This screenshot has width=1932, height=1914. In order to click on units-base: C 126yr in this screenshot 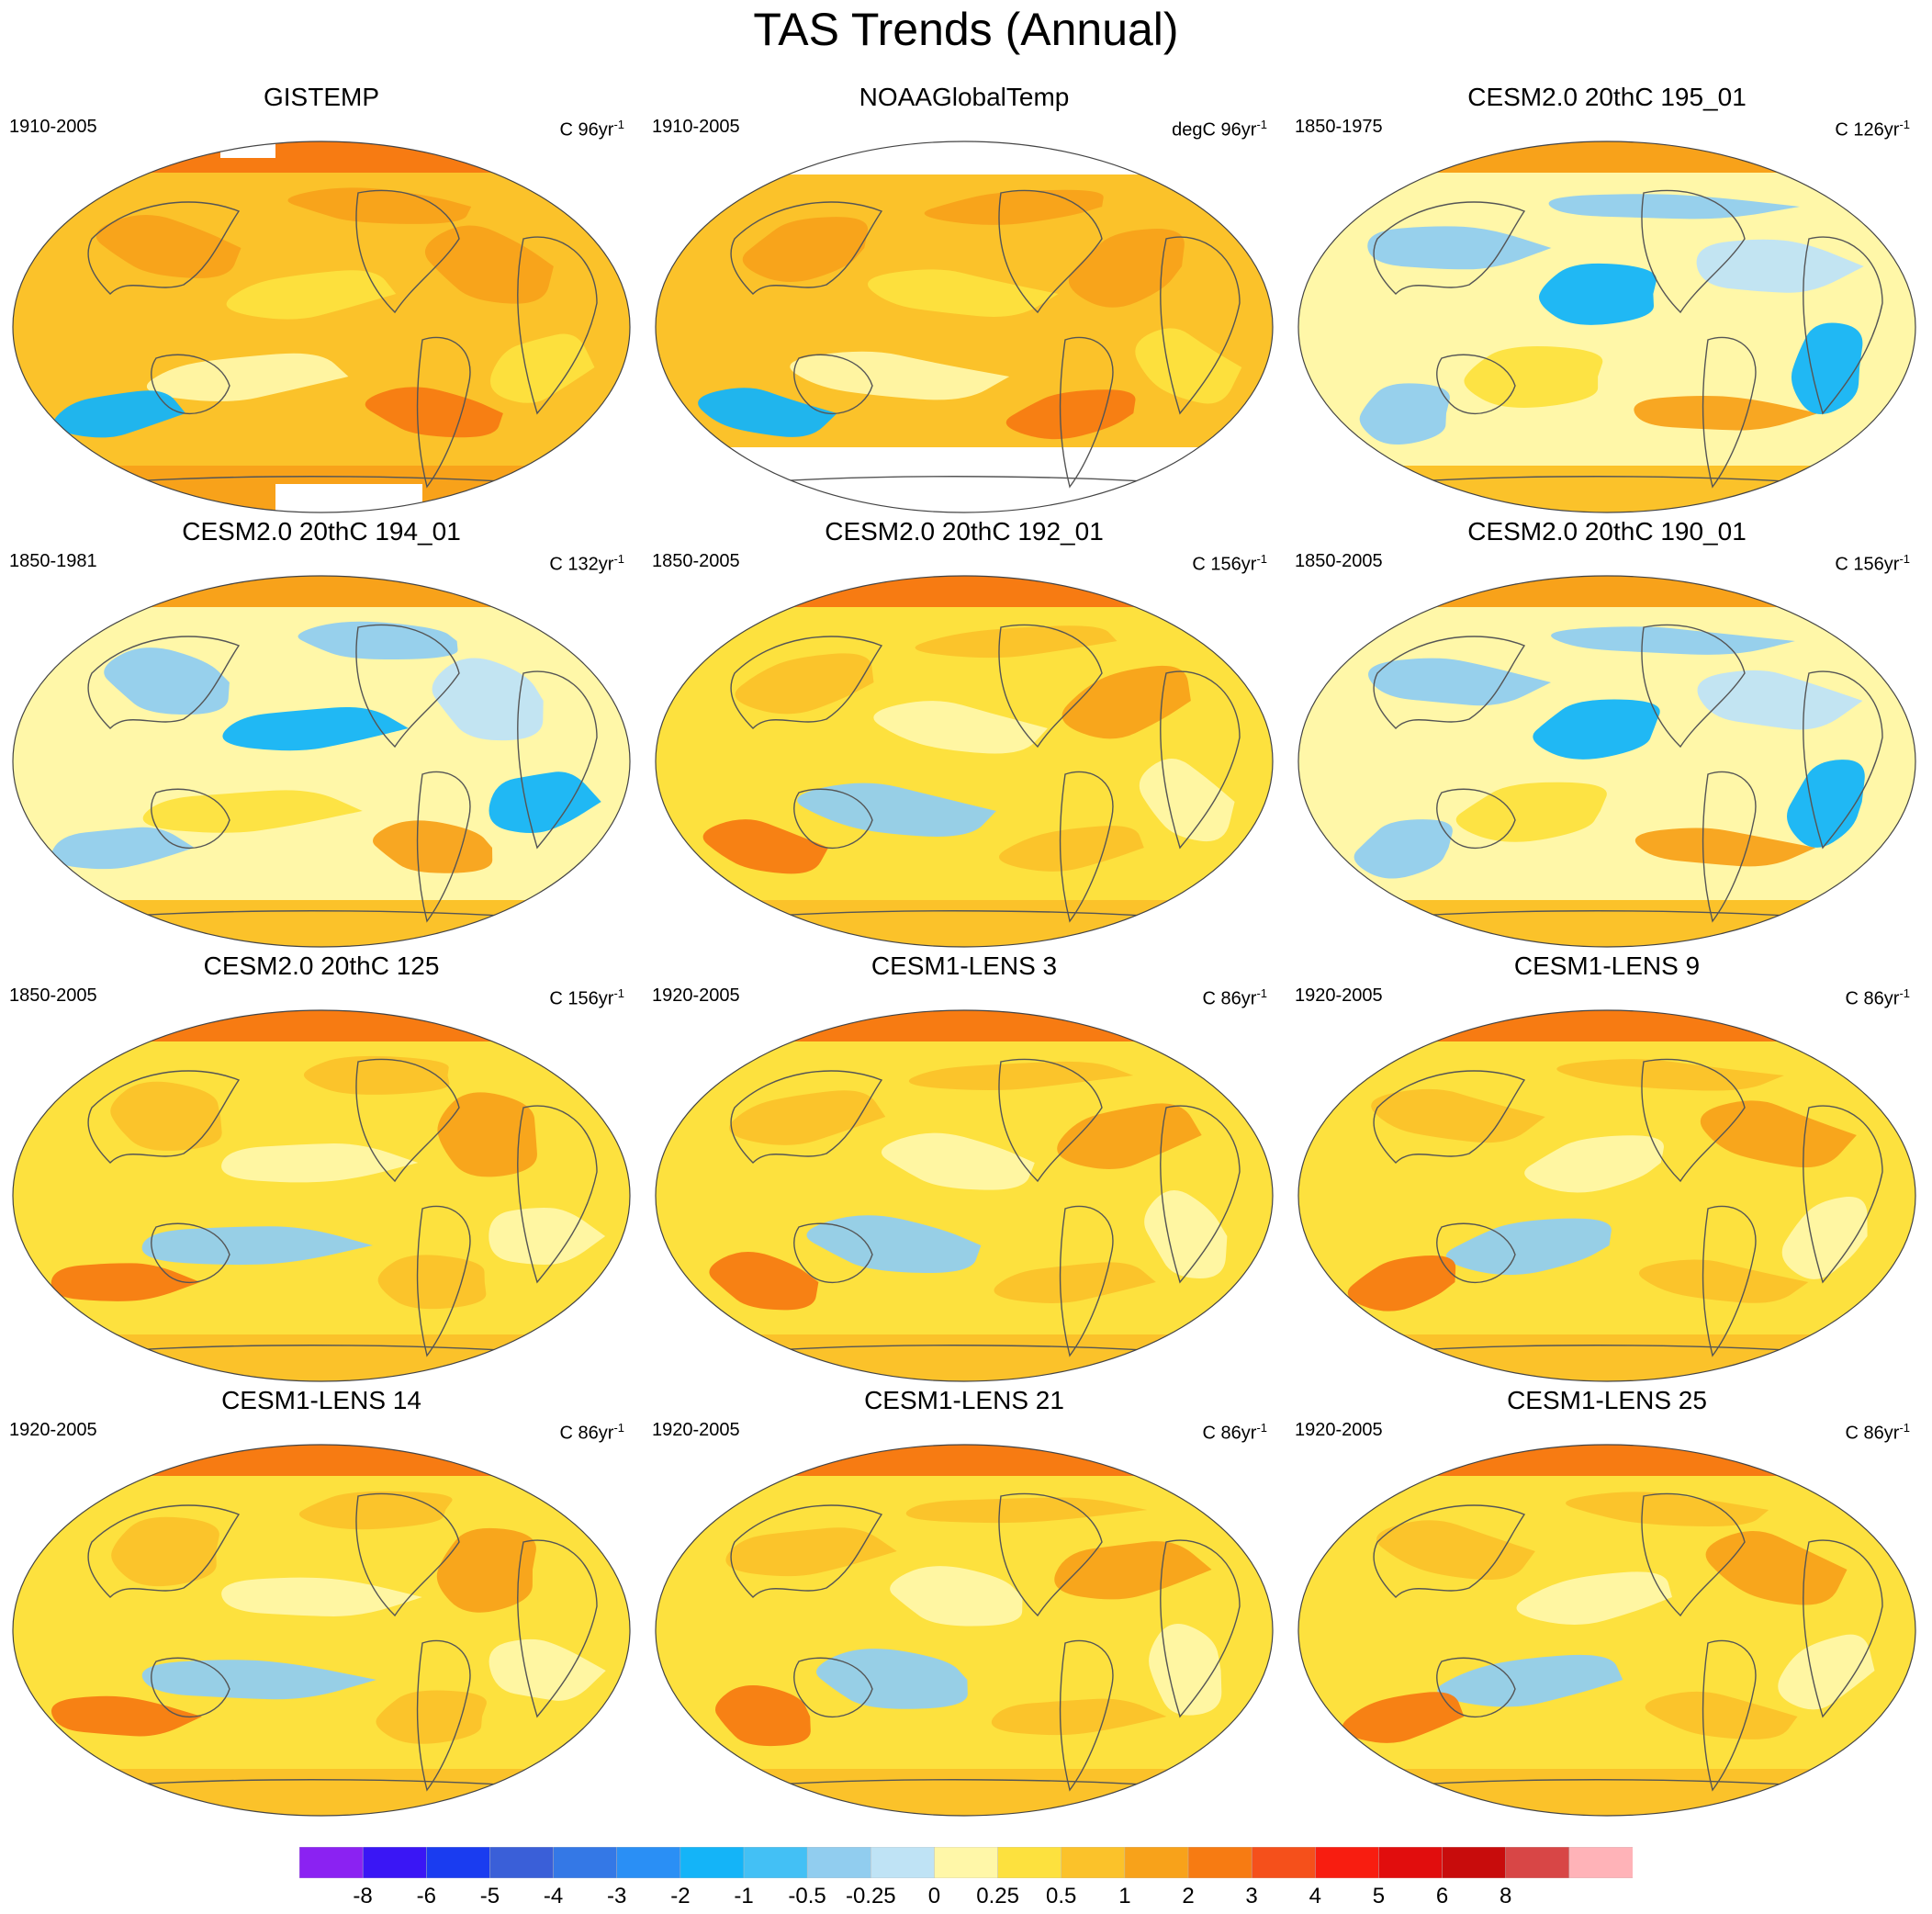, I will do `click(1867, 130)`.